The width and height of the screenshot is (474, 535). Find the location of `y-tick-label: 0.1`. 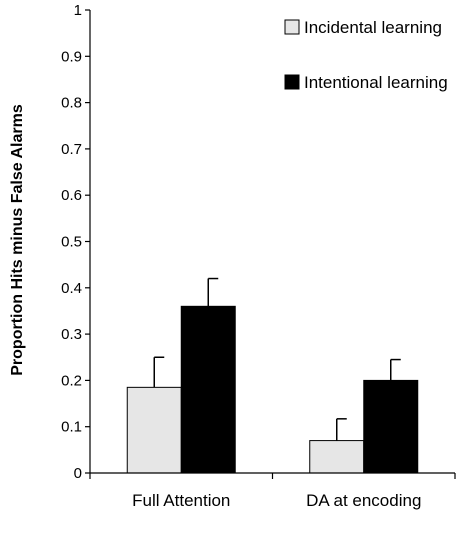

y-tick-label: 0.1 is located at coordinates (71, 427).